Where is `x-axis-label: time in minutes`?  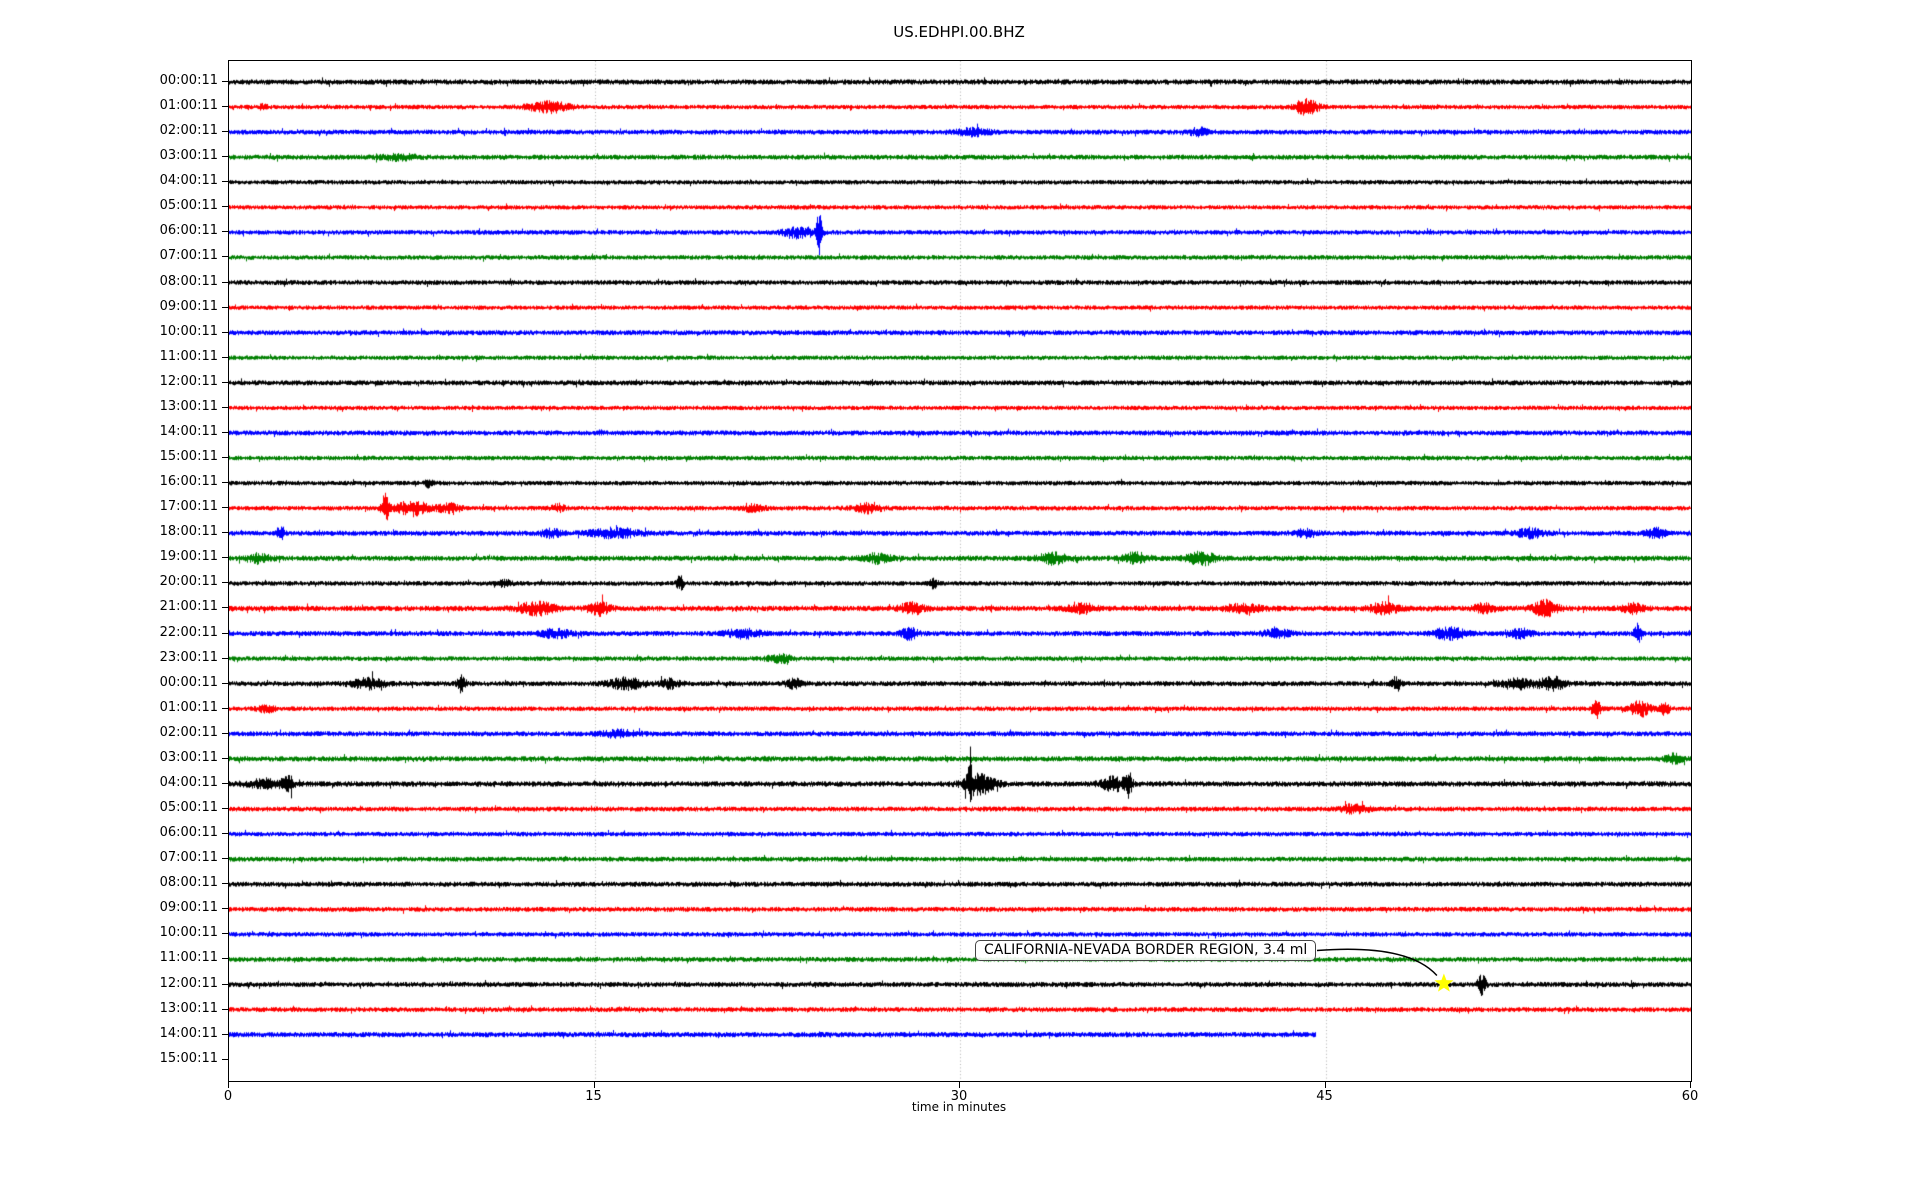
x-axis-label: time in minutes is located at coordinates (959, 1107).